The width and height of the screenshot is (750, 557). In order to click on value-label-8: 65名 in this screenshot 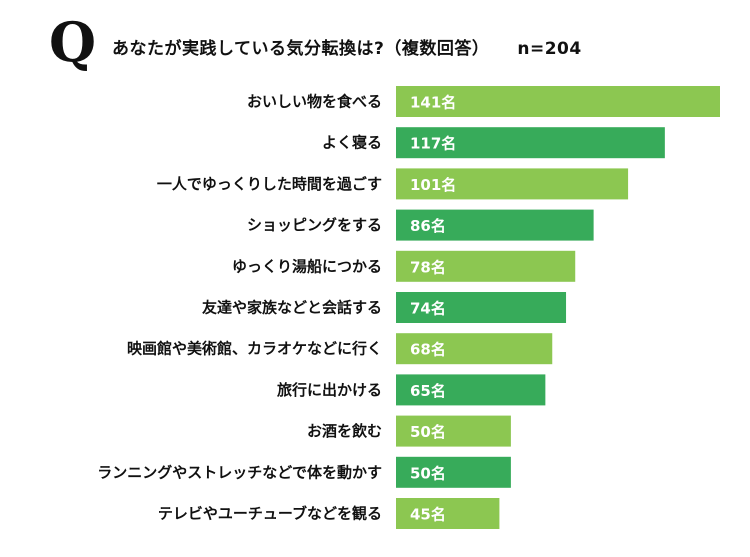, I will do `click(428, 391)`.